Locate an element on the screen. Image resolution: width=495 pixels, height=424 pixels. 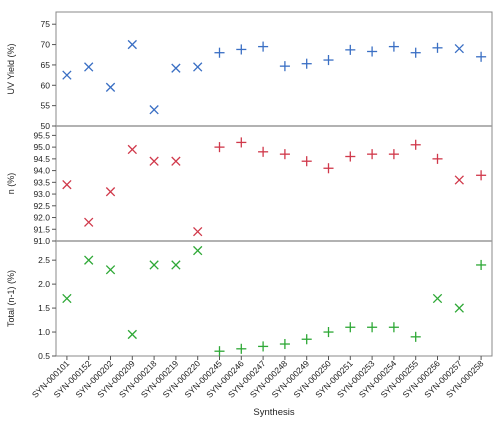
y-tick-label: 60 is located at coordinates (46, 85).